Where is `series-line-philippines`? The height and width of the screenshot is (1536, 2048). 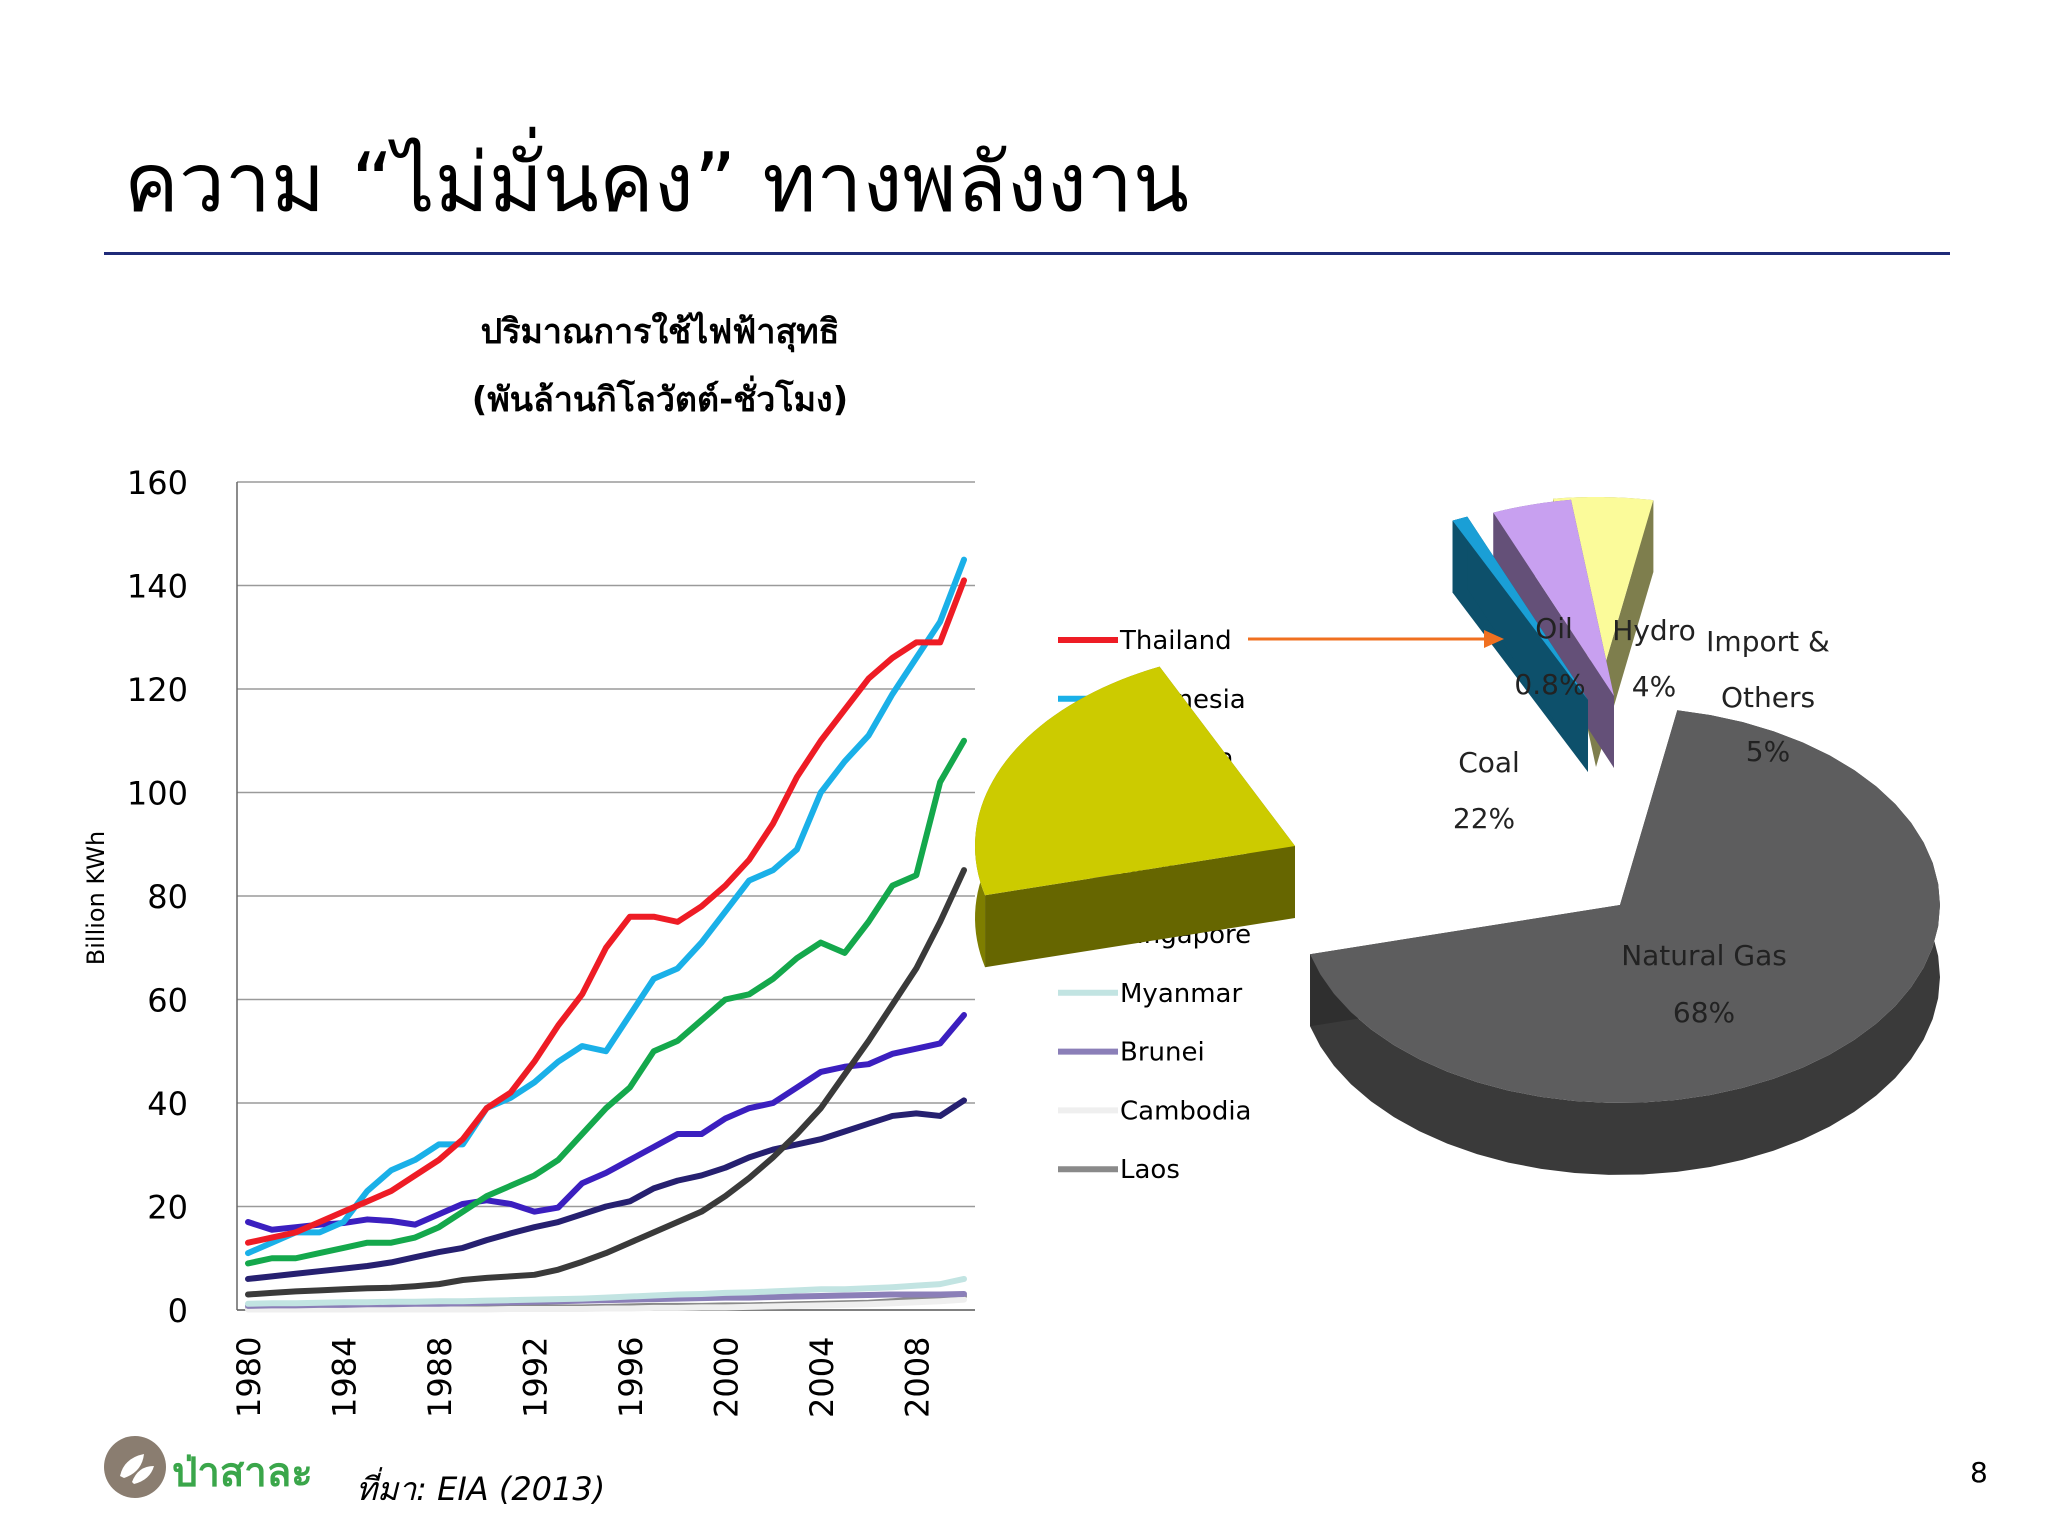
series-line-philippines is located at coordinates (606, 1122).